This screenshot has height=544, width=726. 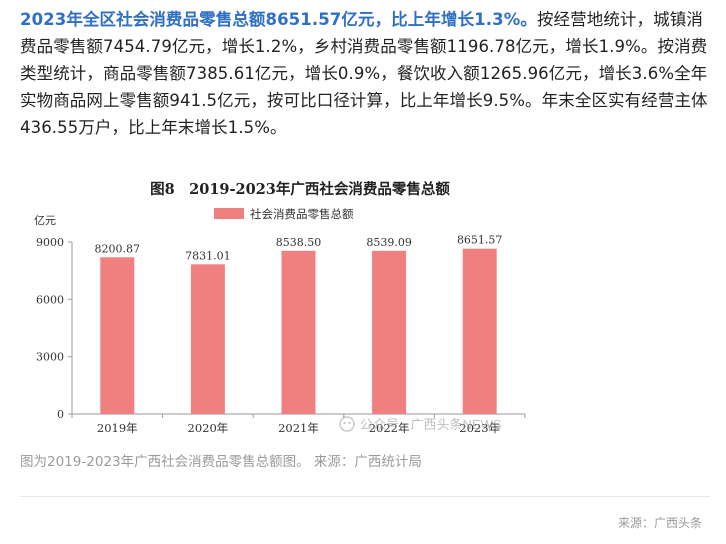 What do you see at coordinates (221, 462) in the screenshot?
I see `figure-caption: 图为2019-2023年广西社会消费品零售总额图。 来源：广西统计局` at bounding box center [221, 462].